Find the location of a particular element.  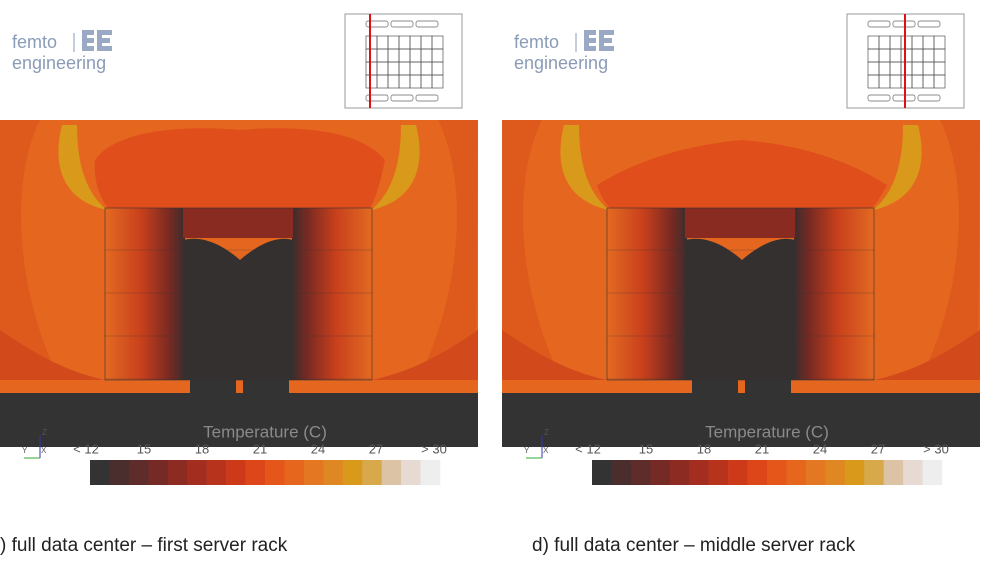

legend-label: < 12 is located at coordinates (86, 448).